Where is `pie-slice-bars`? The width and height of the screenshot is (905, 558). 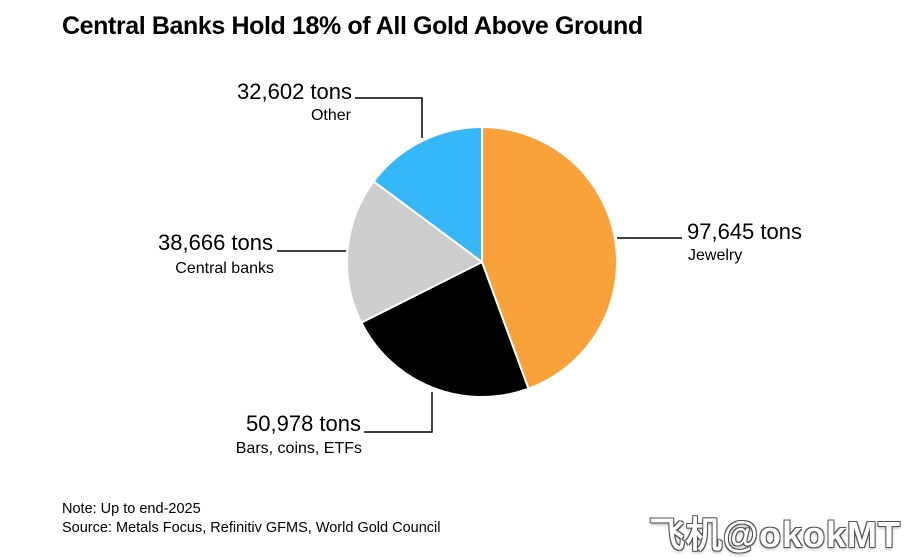
pie-slice-bars is located at coordinates (445, 330).